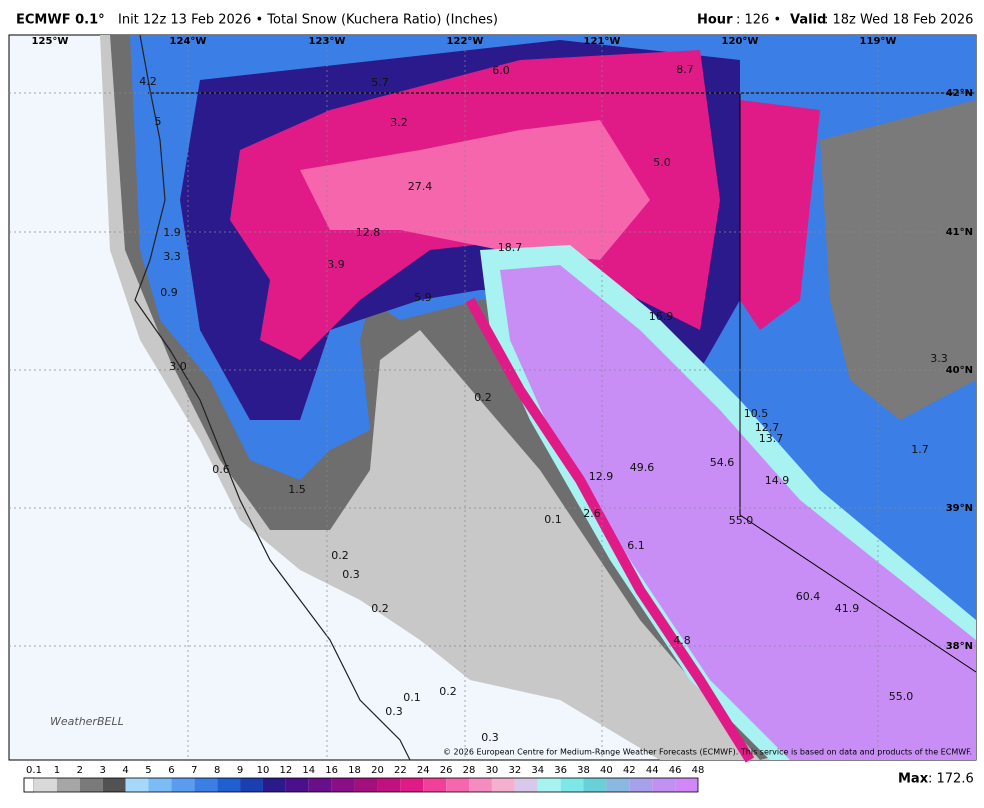 The height and width of the screenshot is (808, 984). Describe the element at coordinates (50, 41) in the screenshot. I see `longitude-label: 125°W` at that location.